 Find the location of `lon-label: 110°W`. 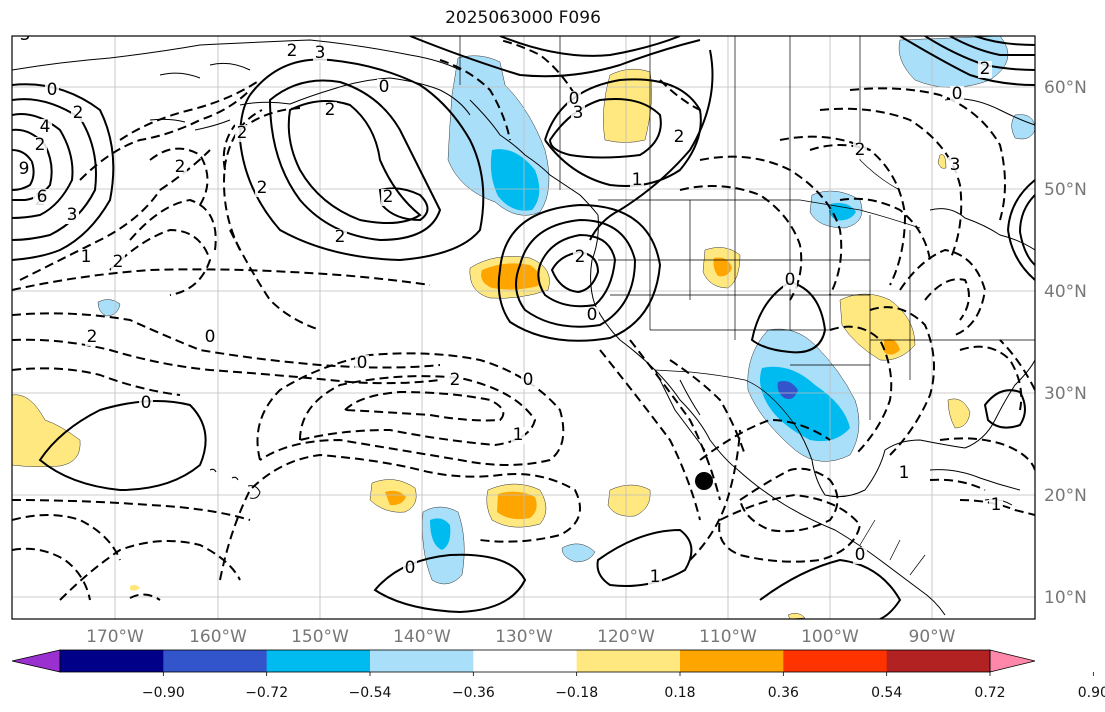

lon-label: 110°W is located at coordinates (728, 637).